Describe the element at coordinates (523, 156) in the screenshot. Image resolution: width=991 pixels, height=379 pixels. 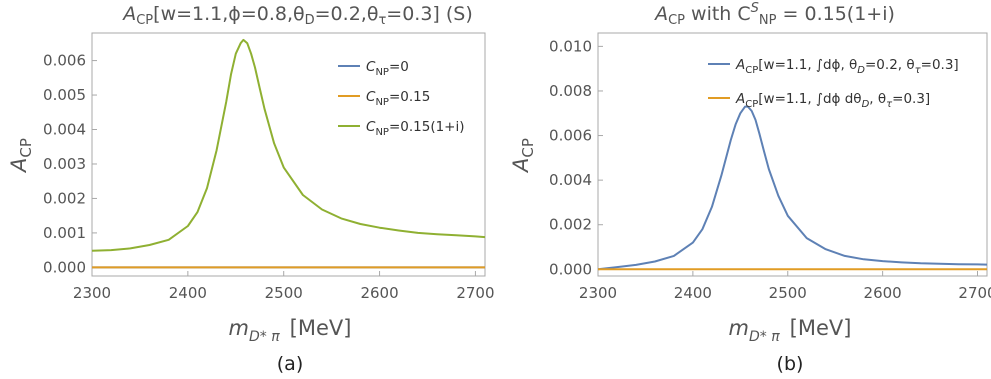
I see `chart-b-ylabel: ACP` at that location.